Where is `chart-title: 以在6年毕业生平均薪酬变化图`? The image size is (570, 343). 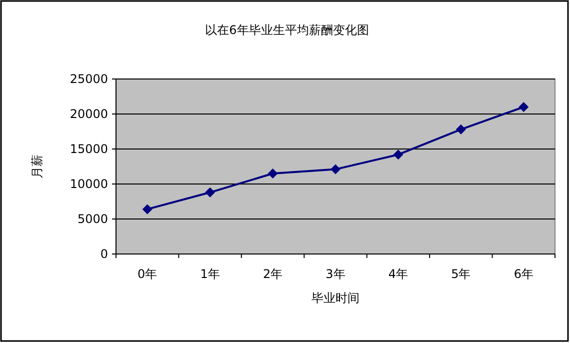 chart-title: 以在6年毕业生平均薪酬变化图 is located at coordinates (287, 30).